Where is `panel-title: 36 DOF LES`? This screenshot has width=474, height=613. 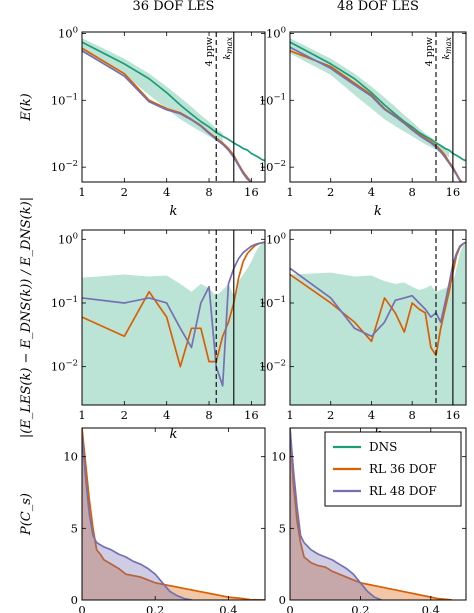
panel-title: 36 DOF LES is located at coordinates (174, 7).